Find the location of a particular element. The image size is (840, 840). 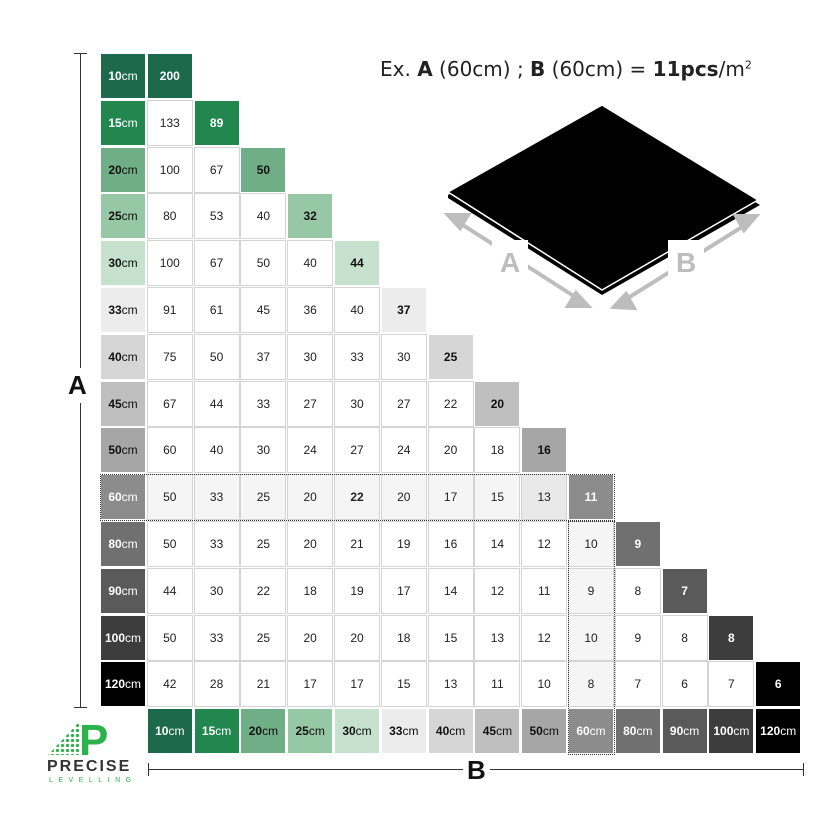

column-header-80cm: 80 cm is located at coordinates (637, 731).